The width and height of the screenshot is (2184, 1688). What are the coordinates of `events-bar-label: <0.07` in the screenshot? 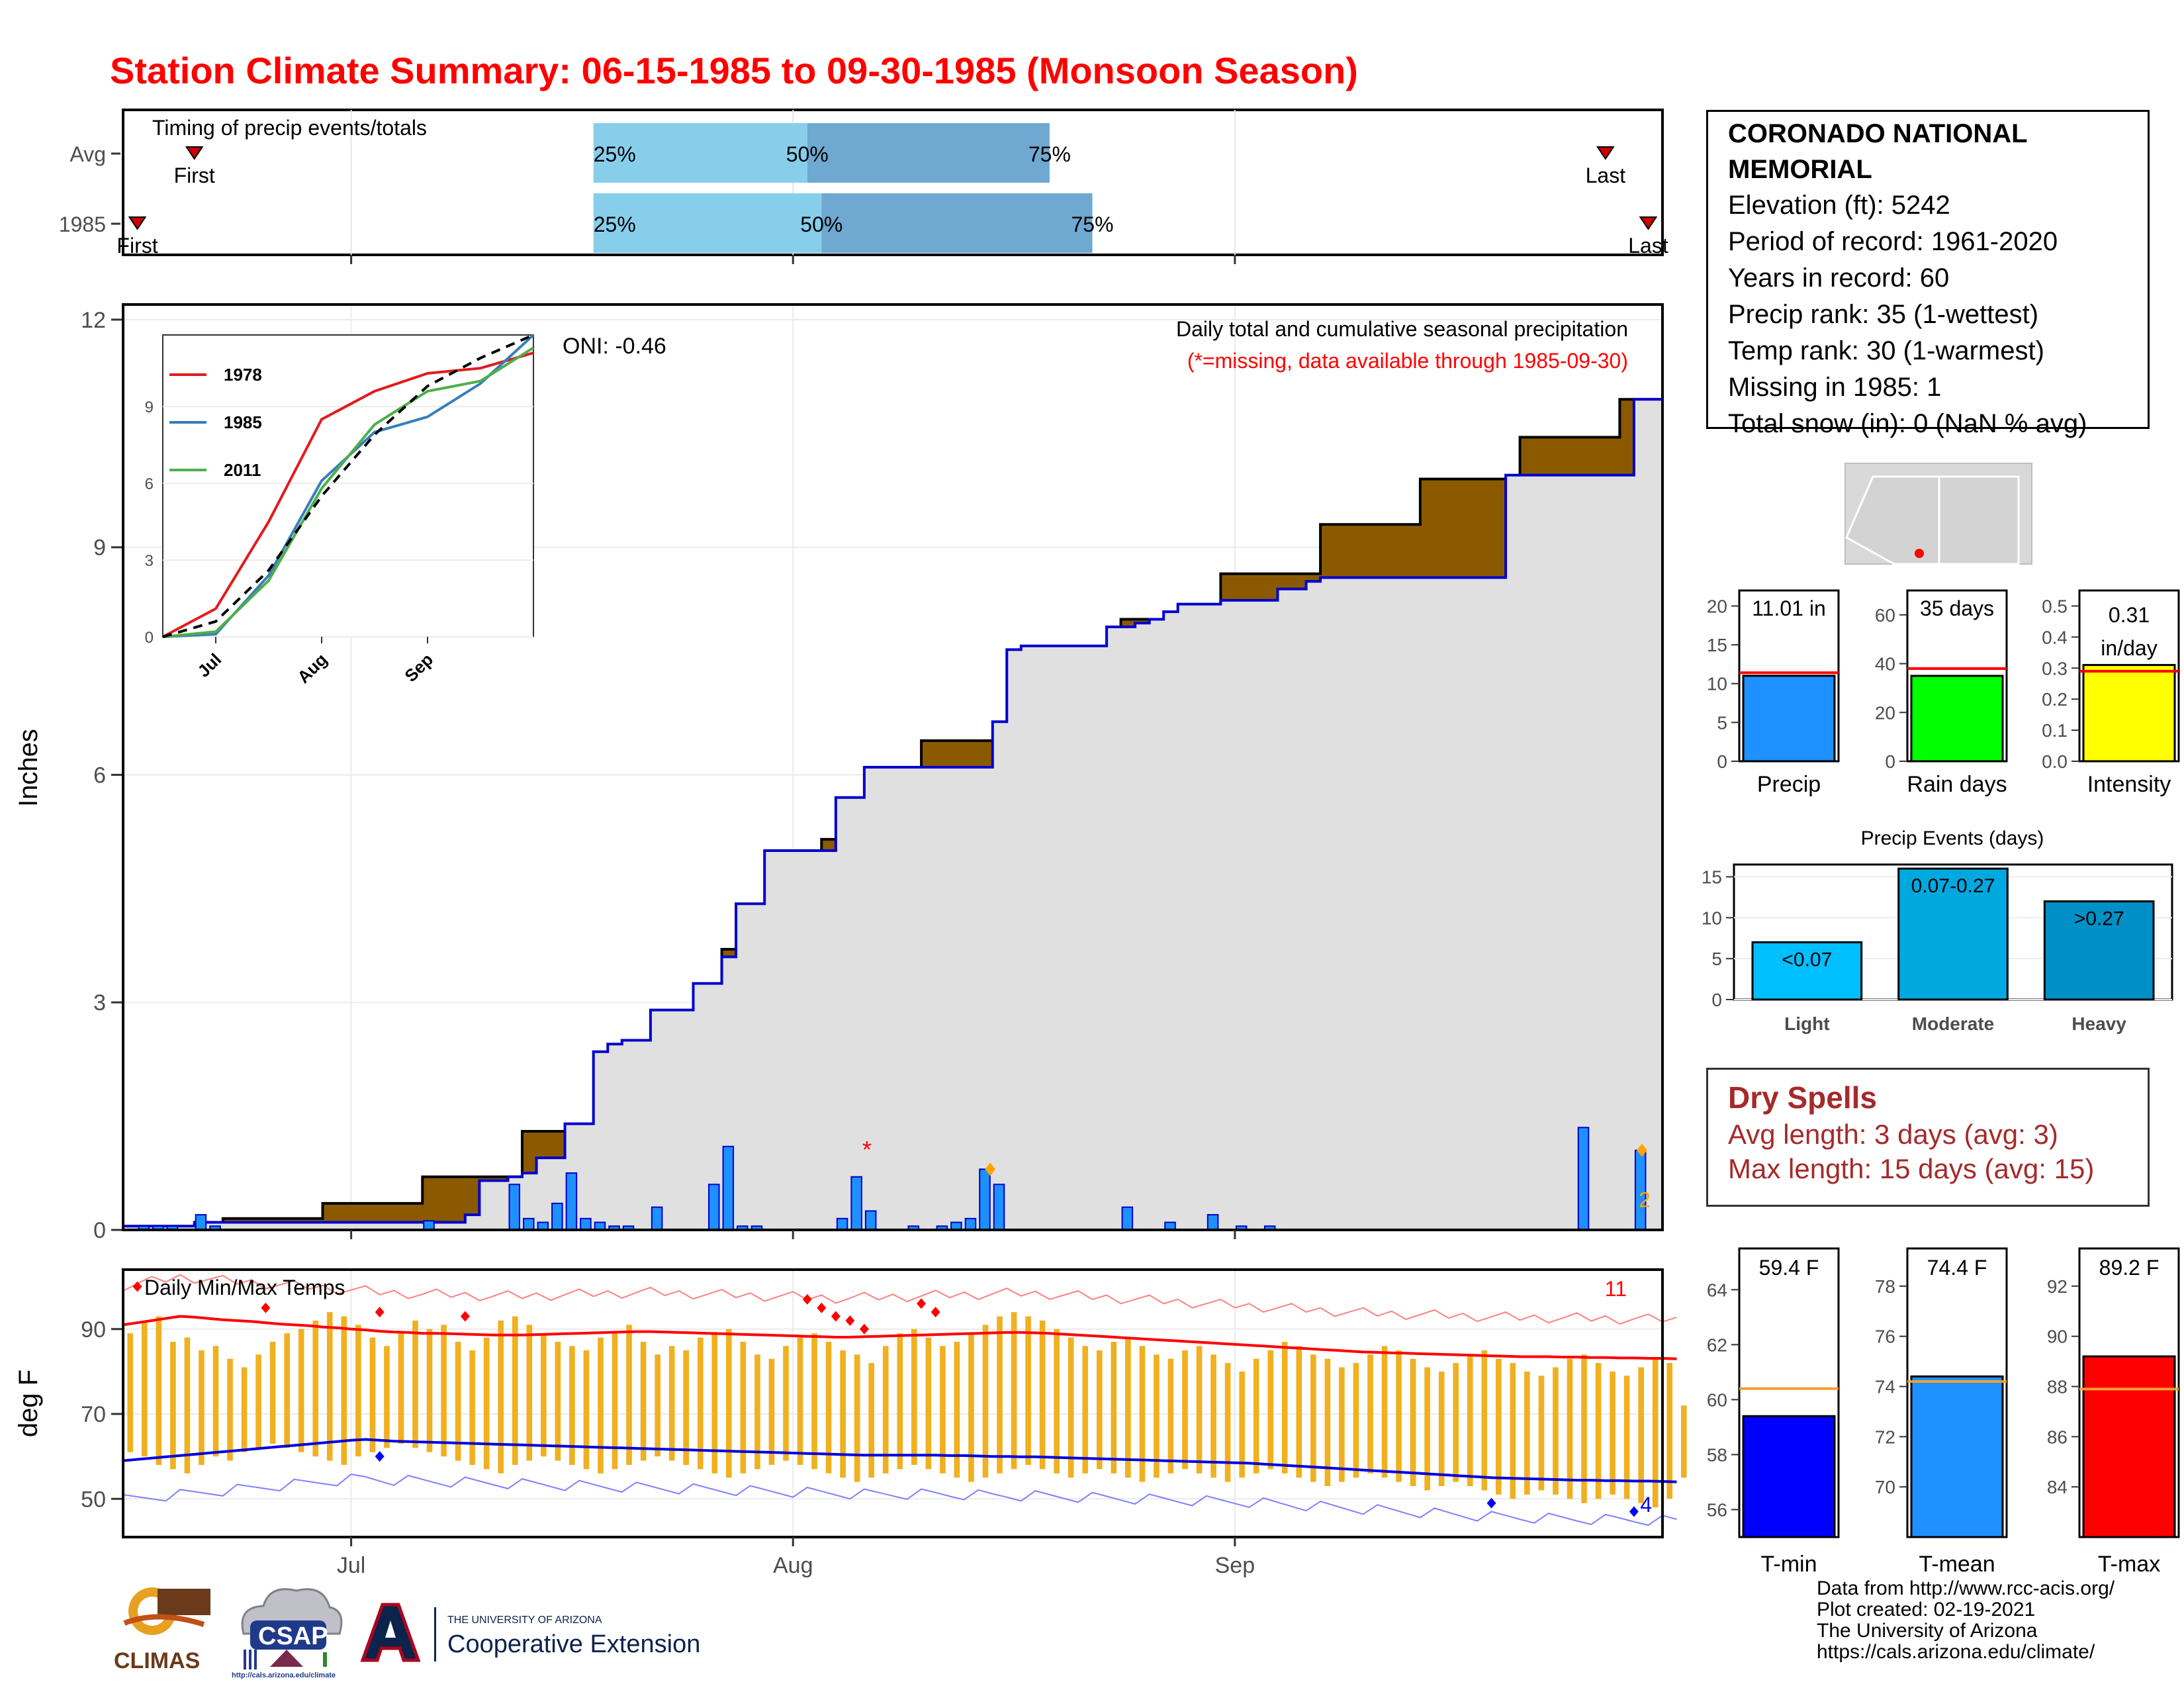 It's located at (1807, 959).